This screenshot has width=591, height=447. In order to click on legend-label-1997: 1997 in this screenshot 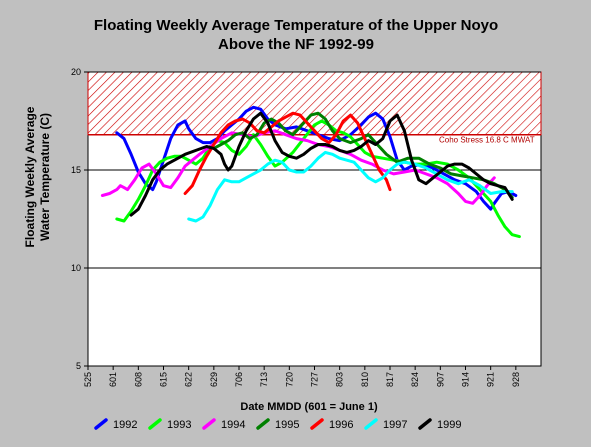, I will do `click(395, 425)`.